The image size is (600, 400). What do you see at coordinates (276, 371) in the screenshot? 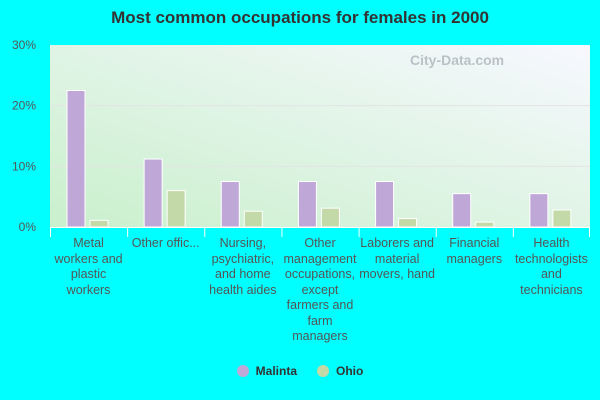
I see `legend-label: Malinta` at bounding box center [276, 371].